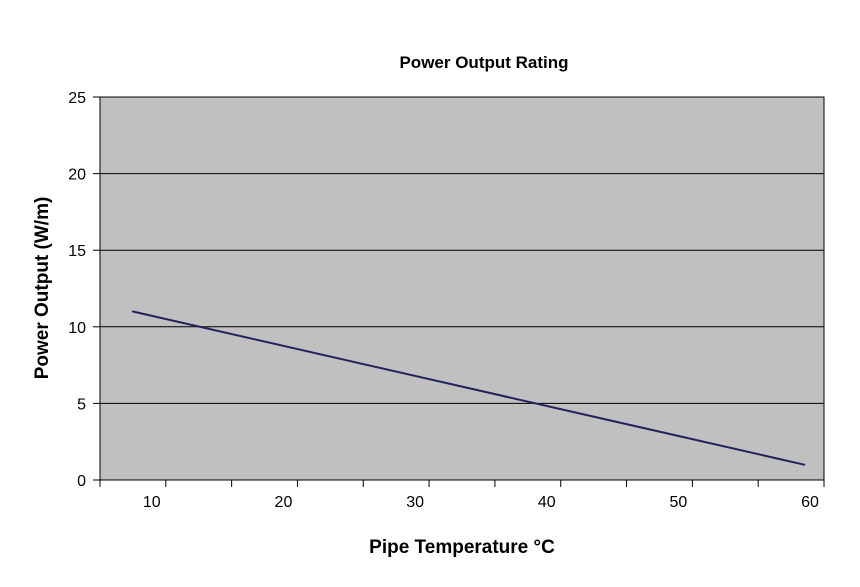  I want to click on x-tick-label-40: 40, so click(547, 502).